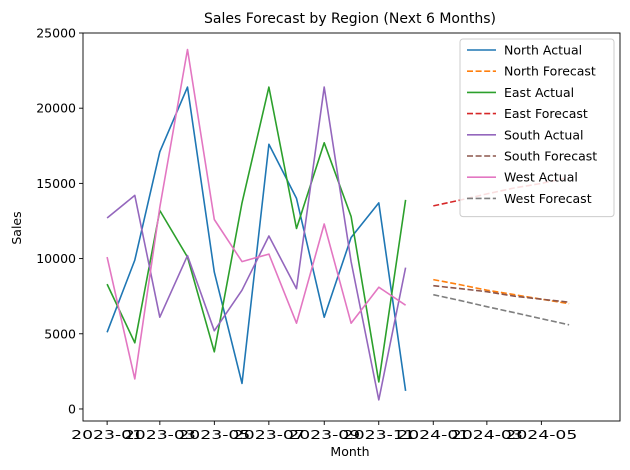  Describe the element at coordinates (541, 435) in the screenshot. I see `x-tick-label: 2024-05` at that location.